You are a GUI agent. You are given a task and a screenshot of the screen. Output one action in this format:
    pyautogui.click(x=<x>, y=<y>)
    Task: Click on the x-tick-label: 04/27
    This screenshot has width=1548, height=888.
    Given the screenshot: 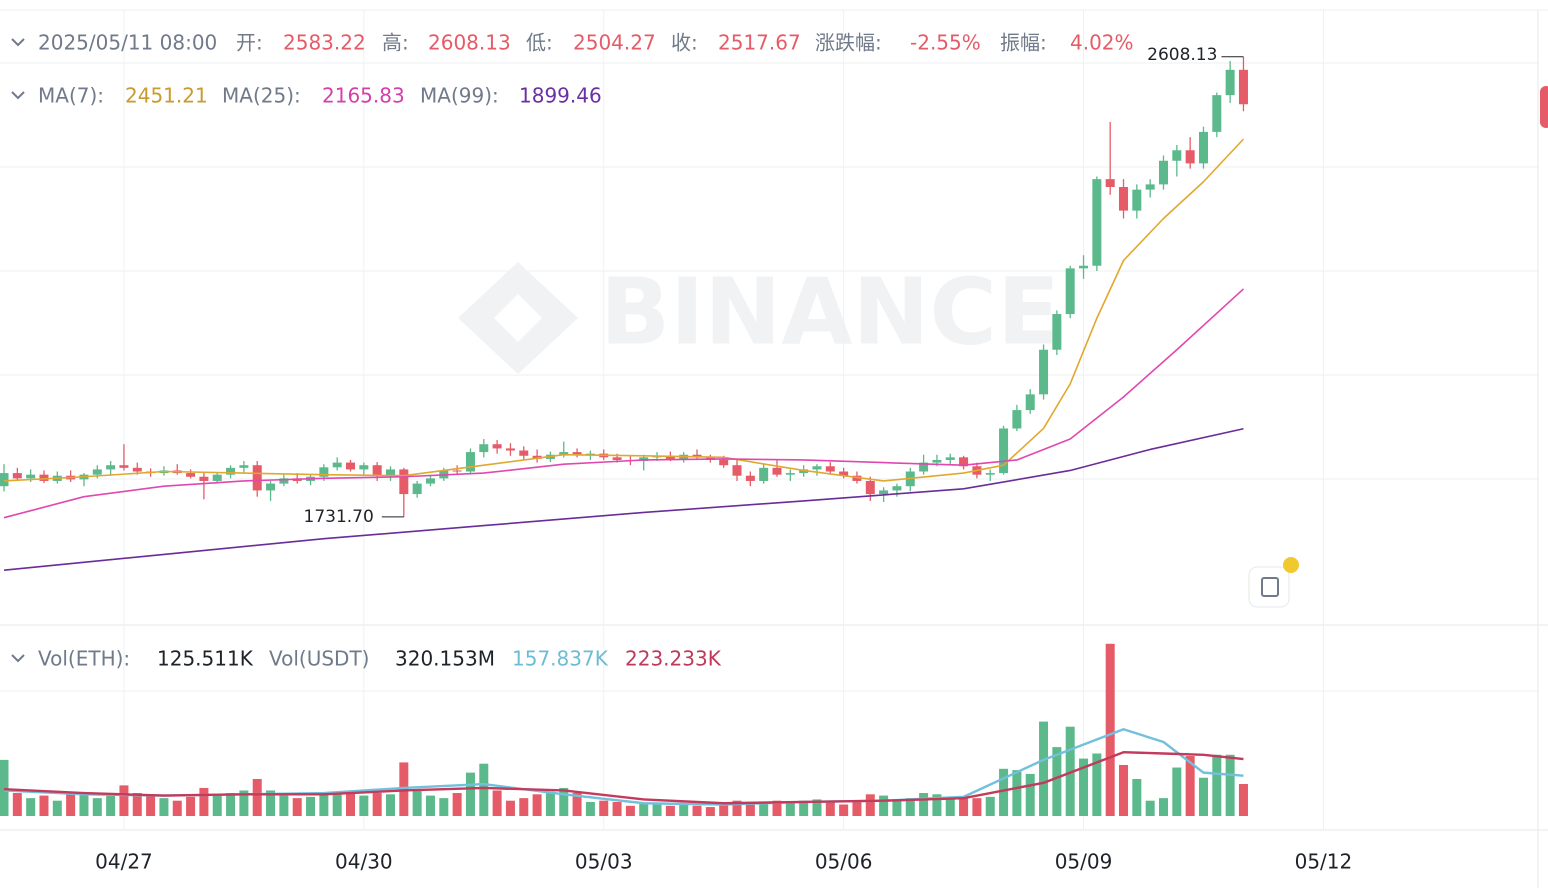 What is the action you would take?
    pyautogui.click(x=124, y=862)
    